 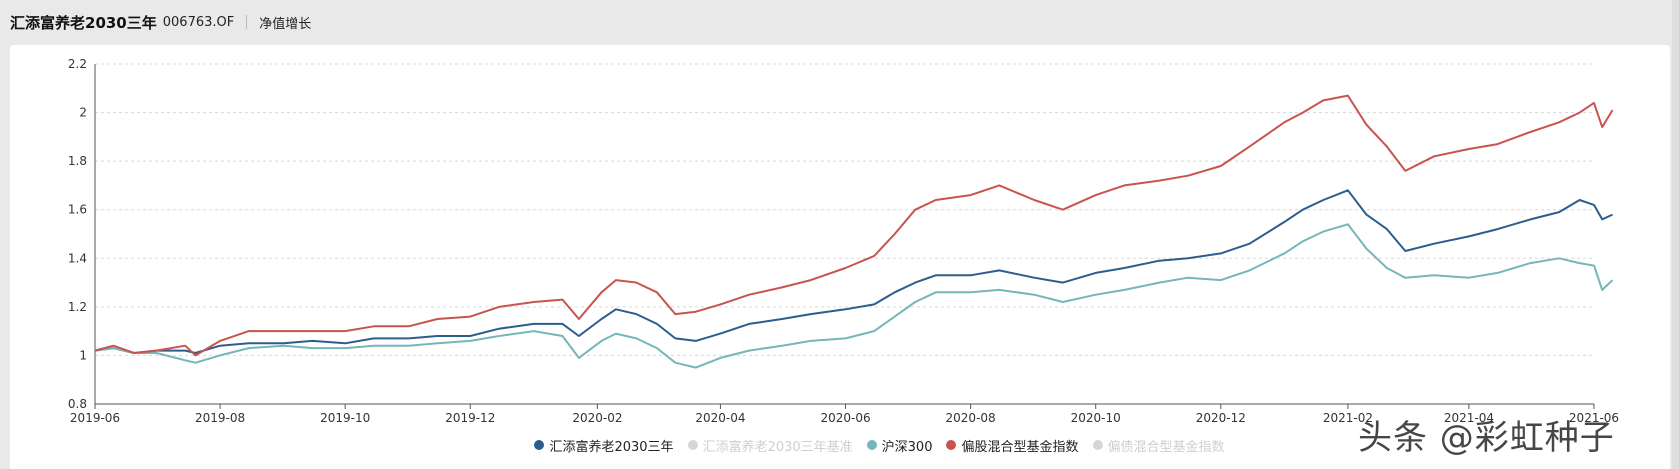 I want to click on legend-item-1: 汇添富养老2030三年基准, so click(x=770, y=445).